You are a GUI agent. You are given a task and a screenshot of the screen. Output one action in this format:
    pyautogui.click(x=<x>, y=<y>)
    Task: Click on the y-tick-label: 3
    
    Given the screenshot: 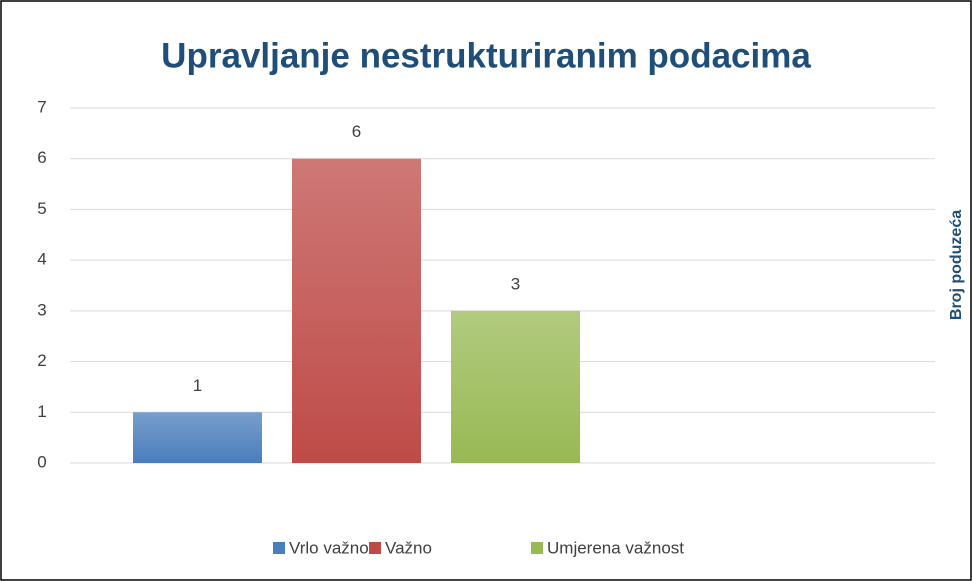 What is the action you would take?
    pyautogui.click(x=41, y=309)
    